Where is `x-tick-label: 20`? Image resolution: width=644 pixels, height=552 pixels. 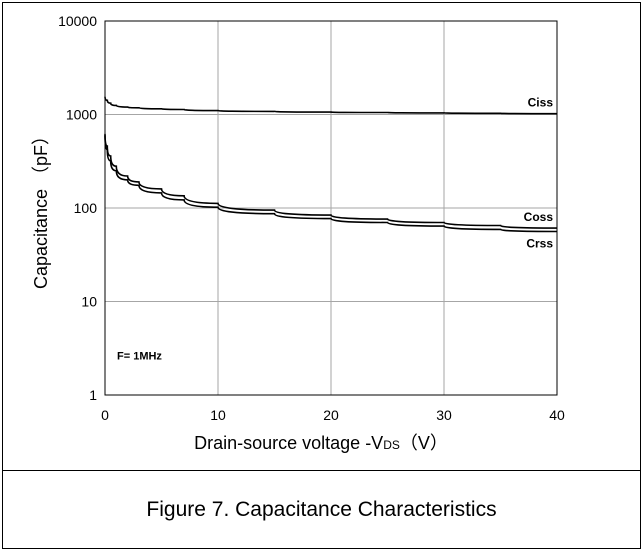
x-tick-label: 20 is located at coordinates (331, 415).